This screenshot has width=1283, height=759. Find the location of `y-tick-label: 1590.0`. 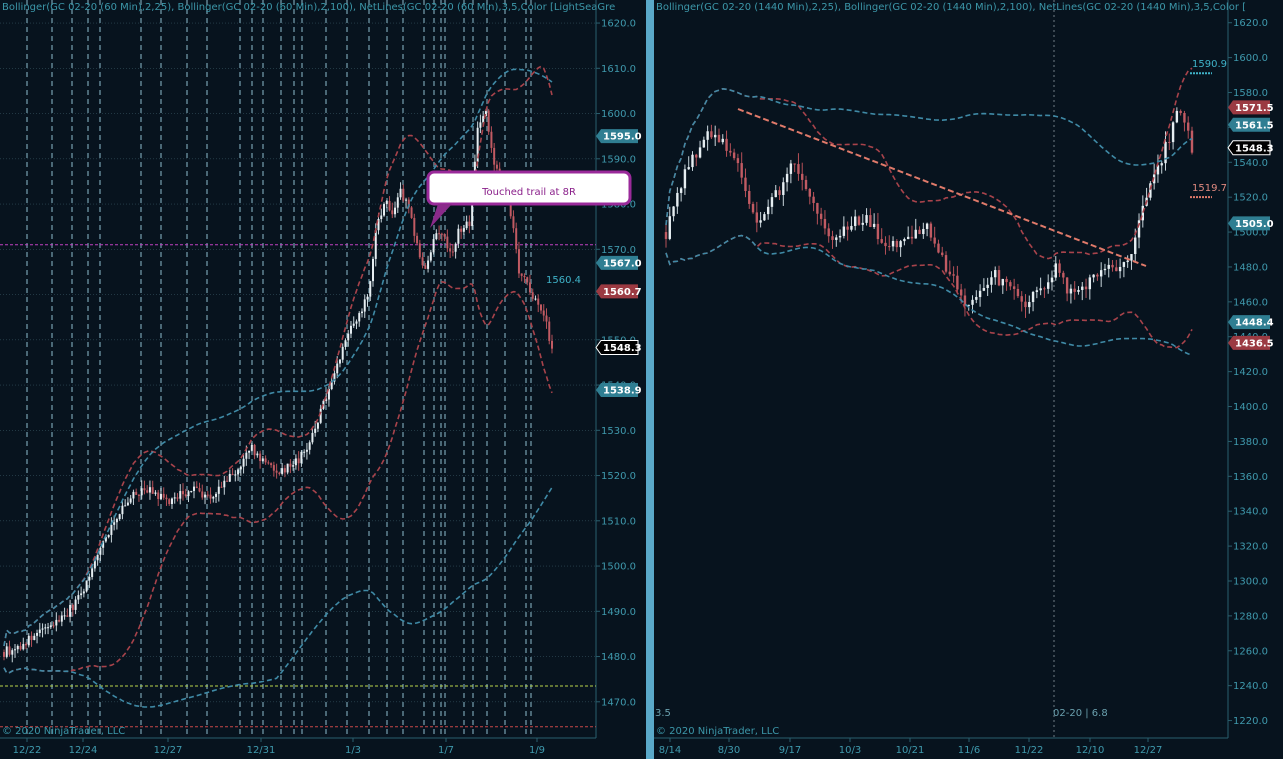

y-tick-label: 1590.0 is located at coordinates (618, 159).